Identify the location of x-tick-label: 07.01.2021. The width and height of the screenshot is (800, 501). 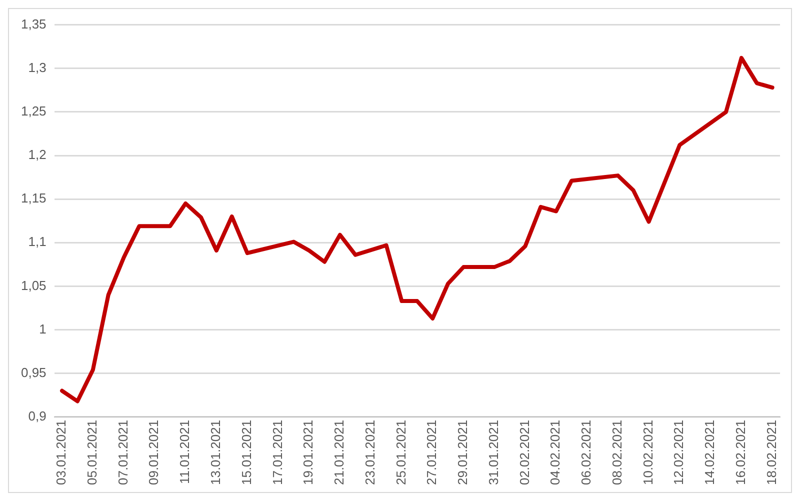
(122, 453).